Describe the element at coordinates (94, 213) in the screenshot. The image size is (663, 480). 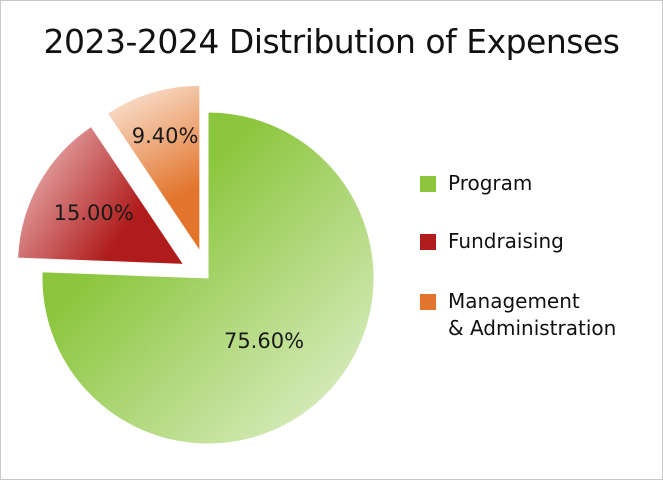
I see `slice-label-fundraising: 15.00%` at that location.